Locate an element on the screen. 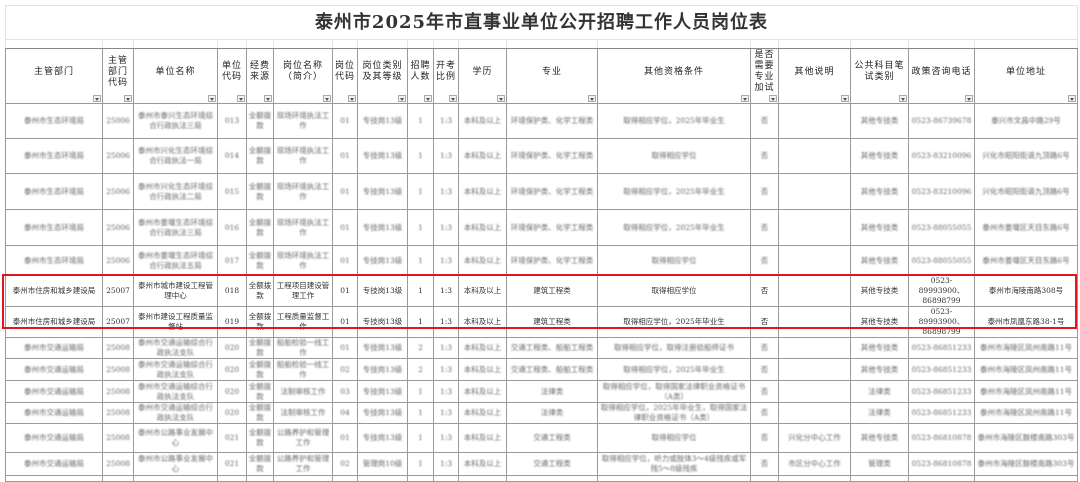 The width and height of the screenshot is (1080, 482). table-cell: 泰州市生态环境局 is located at coordinates (54, 191).